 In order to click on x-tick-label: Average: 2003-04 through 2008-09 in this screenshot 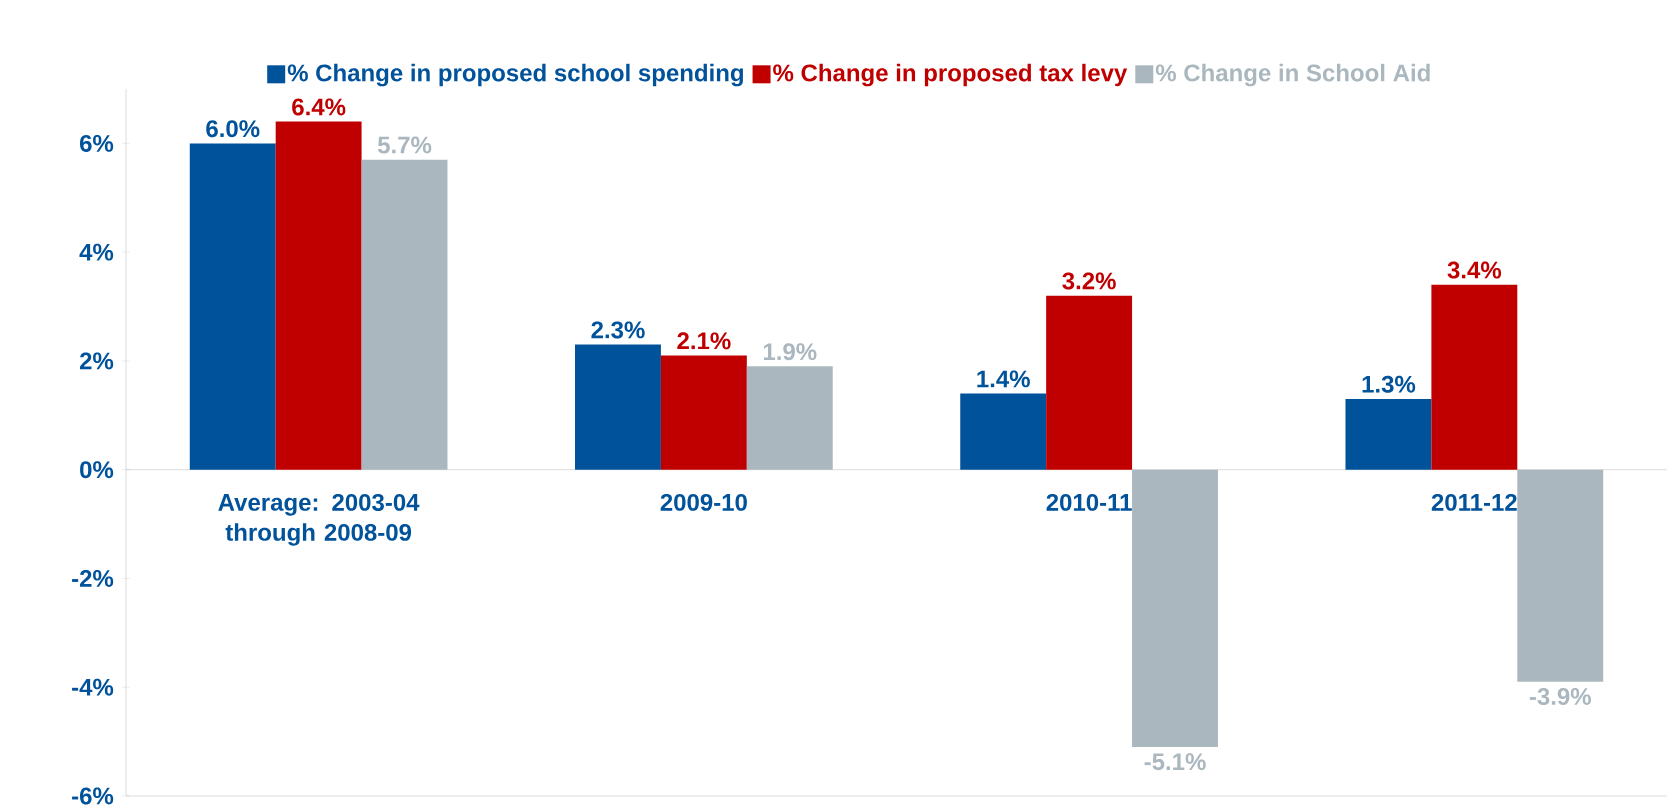, I will do `click(319, 519)`.